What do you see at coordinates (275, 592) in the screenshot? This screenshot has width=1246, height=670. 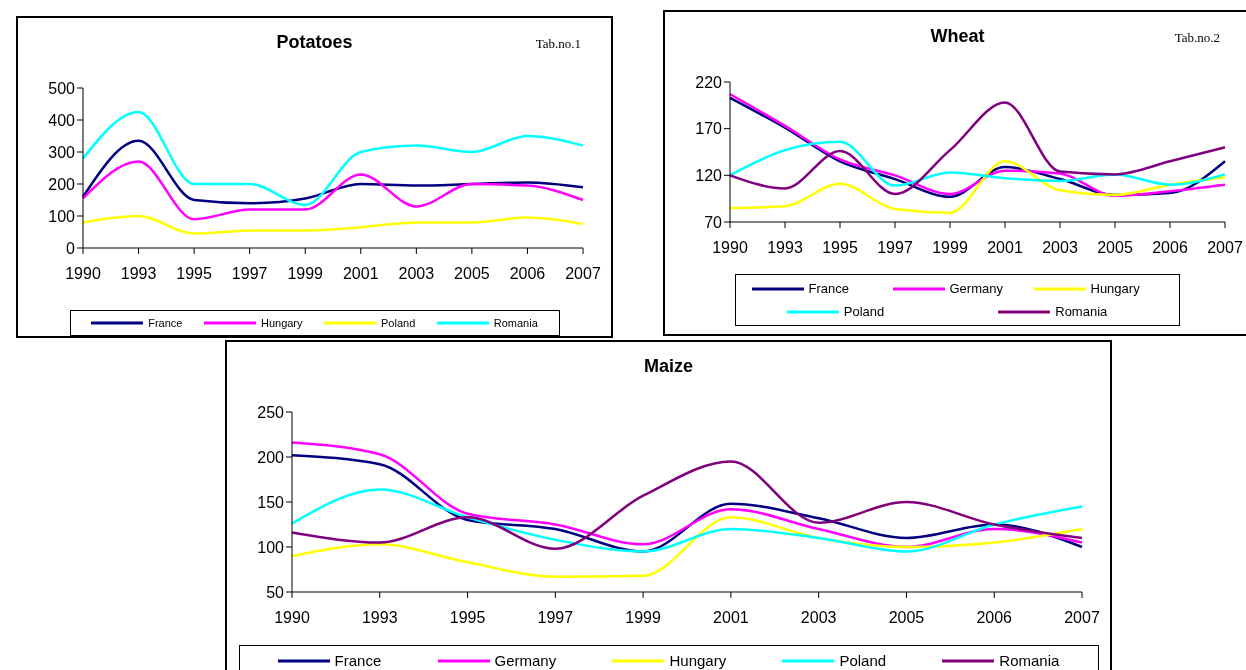 I see `y-tick-label: 50` at bounding box center [275, 592].